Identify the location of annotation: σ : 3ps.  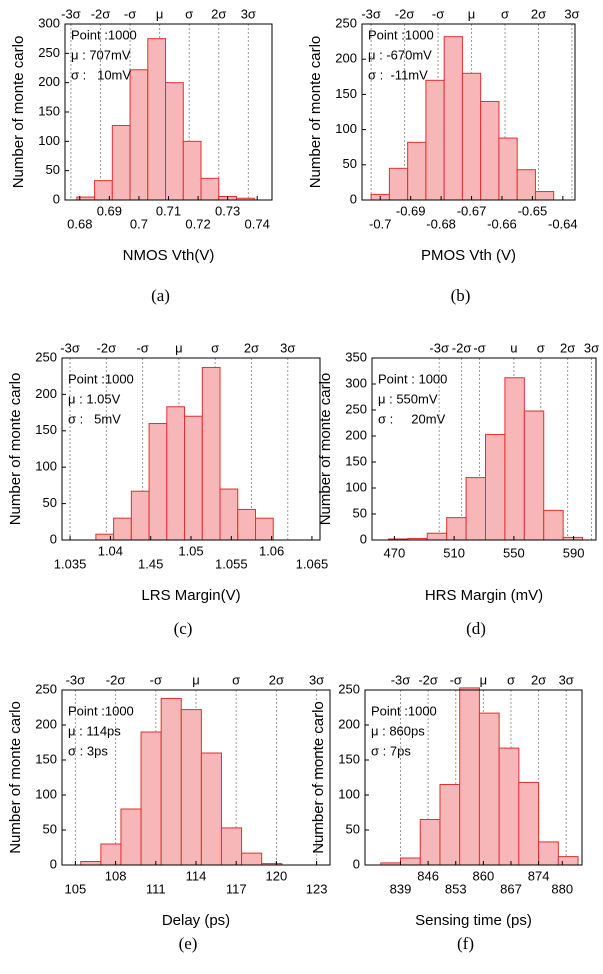
(88, 750).